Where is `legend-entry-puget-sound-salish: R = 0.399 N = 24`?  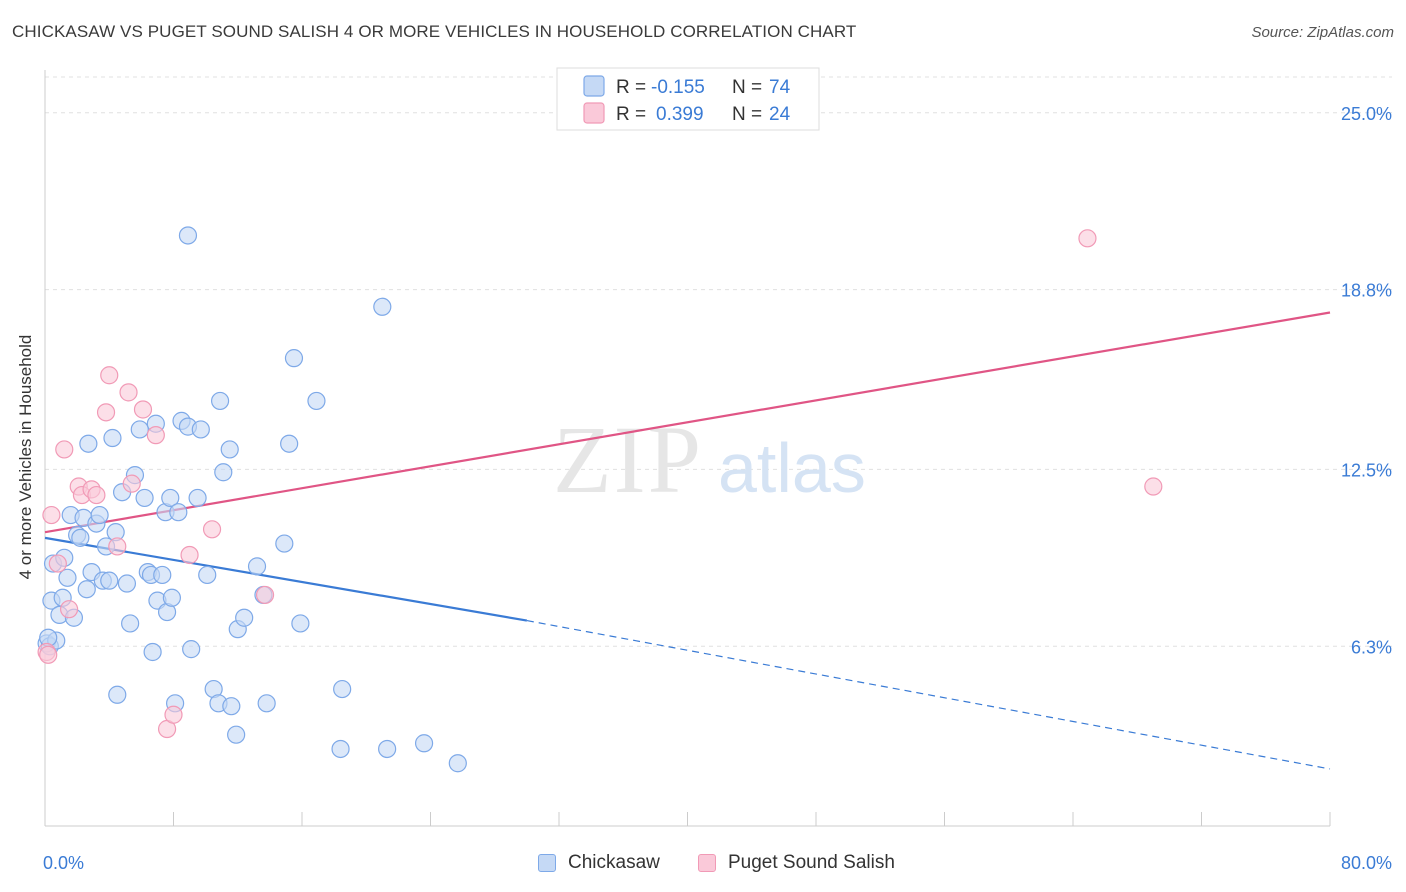
legend-entry-puget-sound-salish: R = 0.399 N = 24 is located at coordinates (687, 113).